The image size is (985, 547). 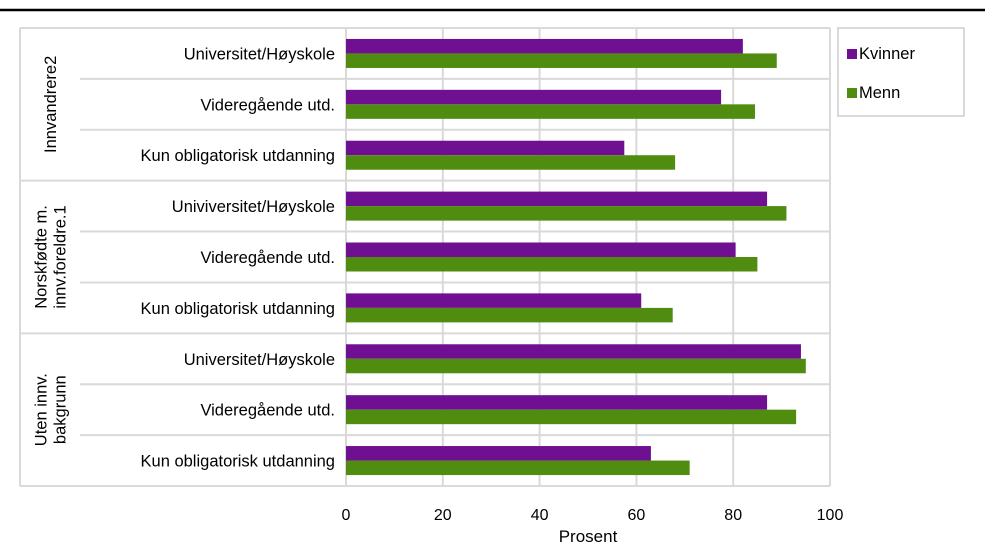 What do you see at coordinates (593, 515) in the screenshot?
I see `x-axis-ticks: 0 20 40 60 80 100` at bounding box center [593, 515].